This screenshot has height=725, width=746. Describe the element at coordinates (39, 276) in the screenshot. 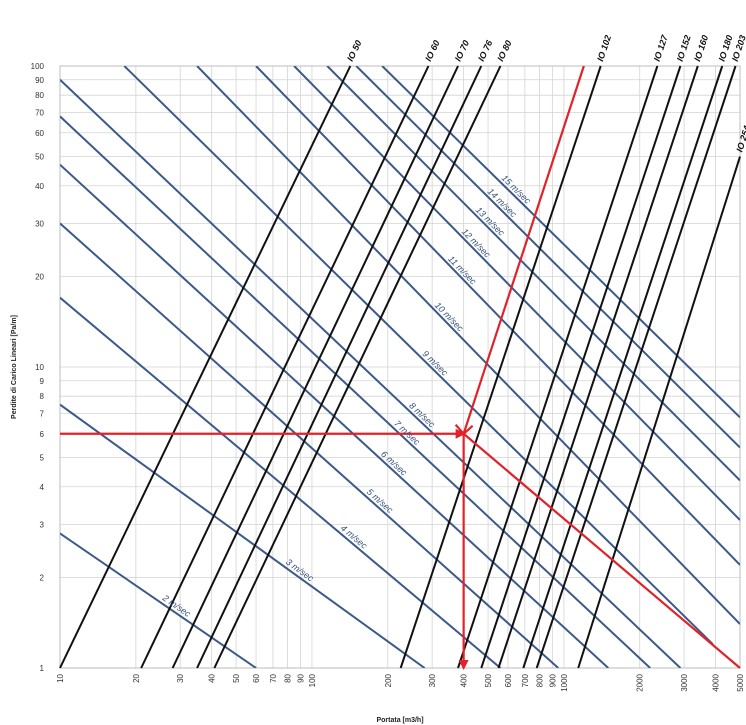

I see `y-tick-label: 20` at that location.